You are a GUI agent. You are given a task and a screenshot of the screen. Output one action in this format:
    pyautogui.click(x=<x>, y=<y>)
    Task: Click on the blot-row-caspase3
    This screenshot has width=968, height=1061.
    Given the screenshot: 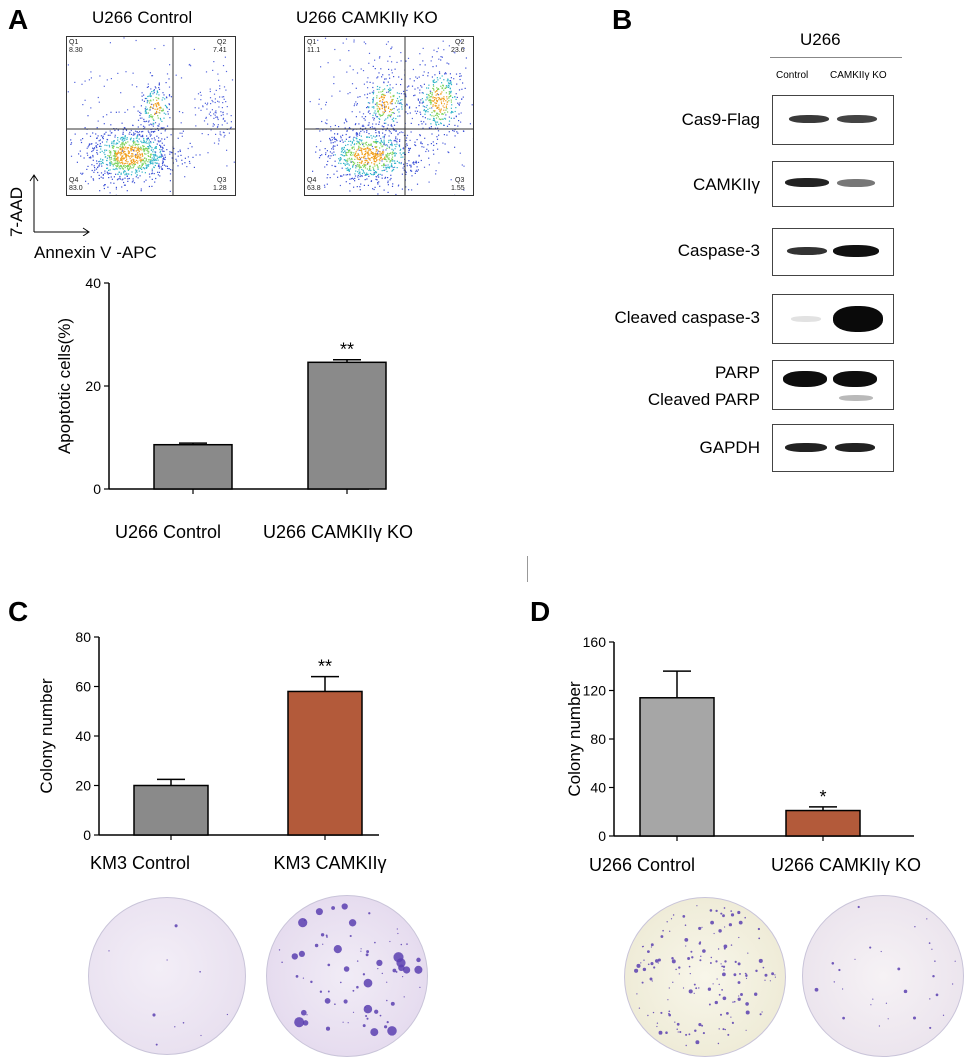 What is the action you would take?
    pyautogui.click(x=833, y=252)
    